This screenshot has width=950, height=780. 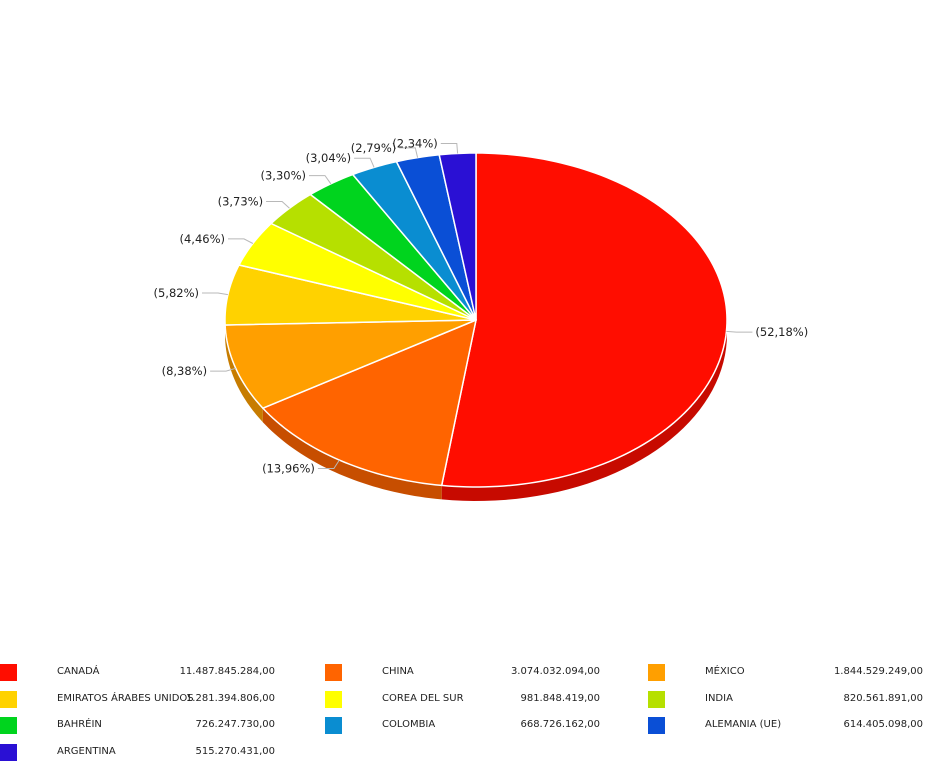 I want to click on legend-value: 515.270.431,00, so click(x=235, y=751).